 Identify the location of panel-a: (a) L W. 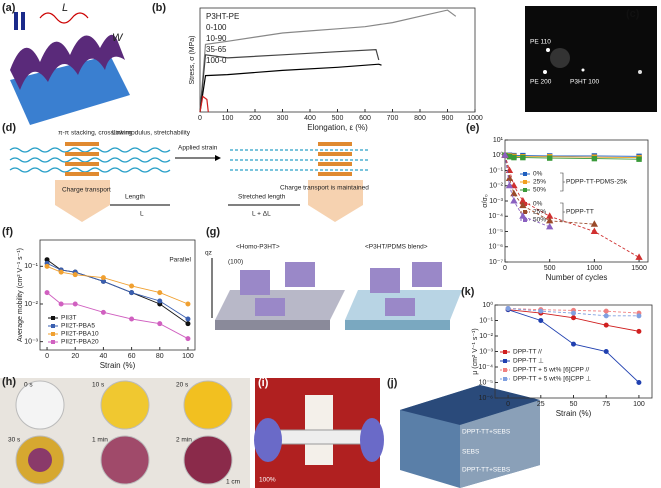
(66, 63).